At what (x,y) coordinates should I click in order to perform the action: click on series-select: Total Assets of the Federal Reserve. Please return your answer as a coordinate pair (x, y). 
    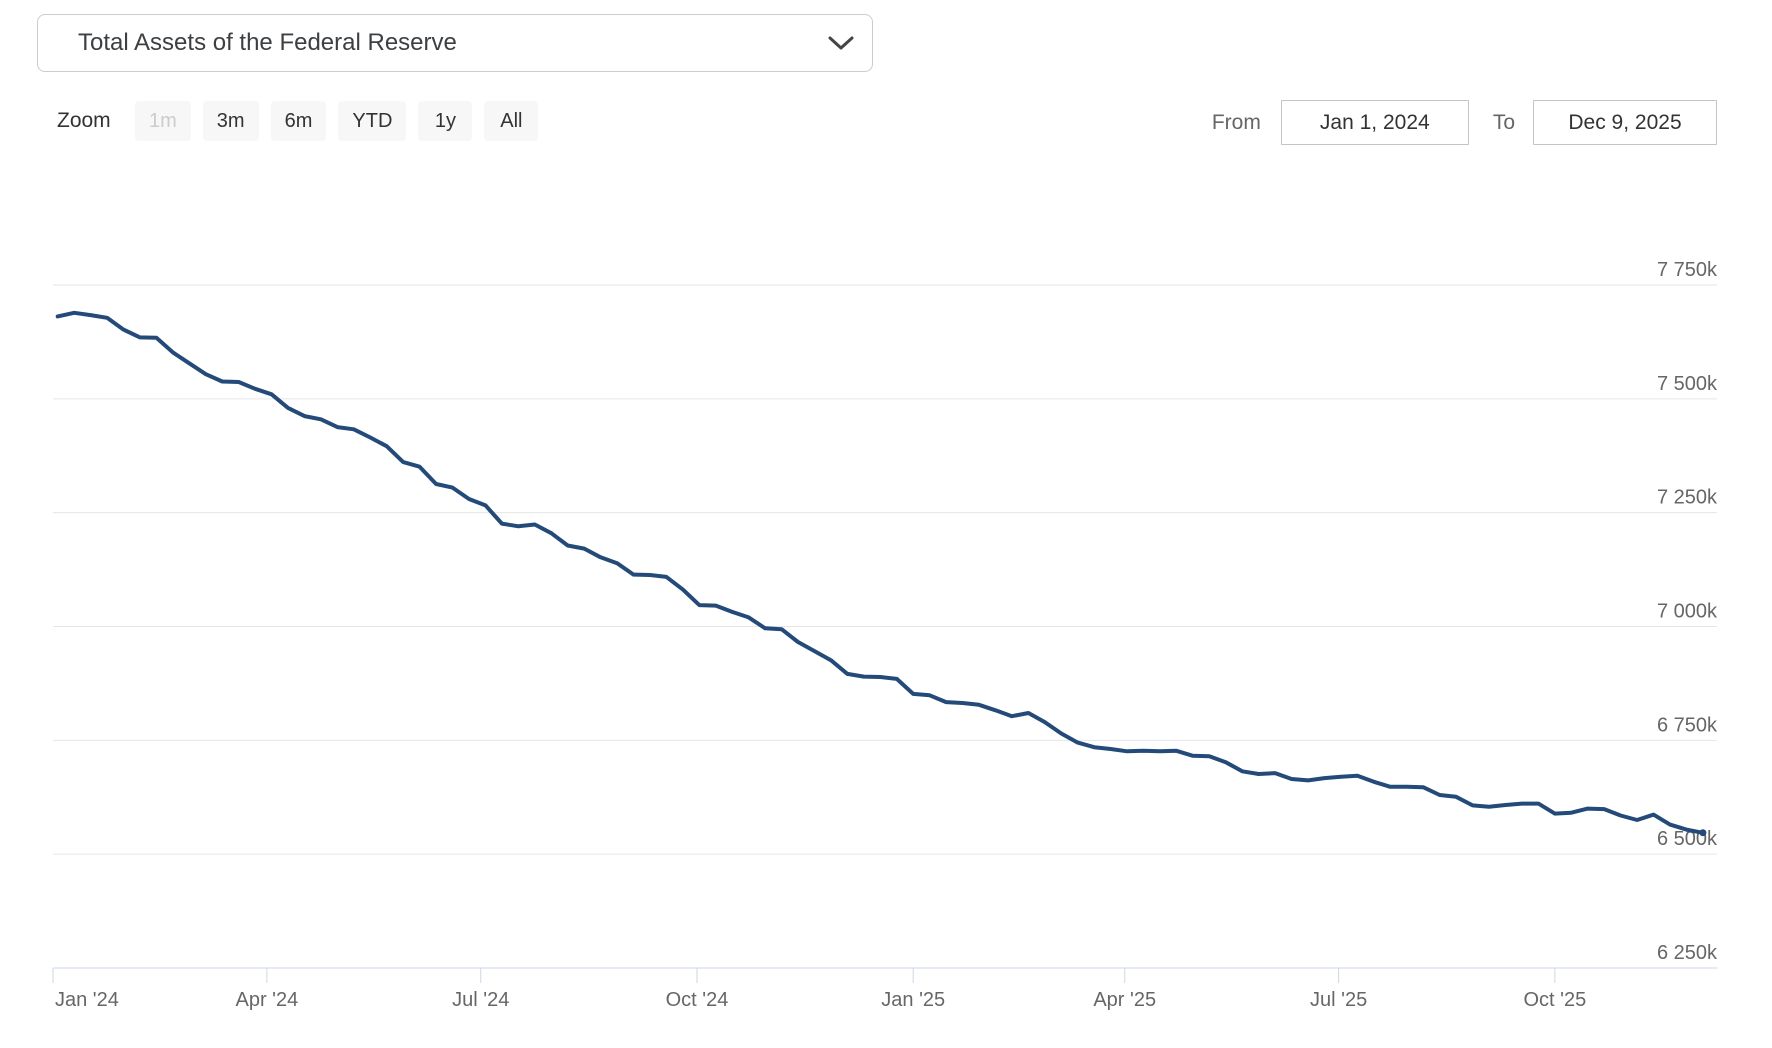
    Looking at the image, I should click on (455, 43).